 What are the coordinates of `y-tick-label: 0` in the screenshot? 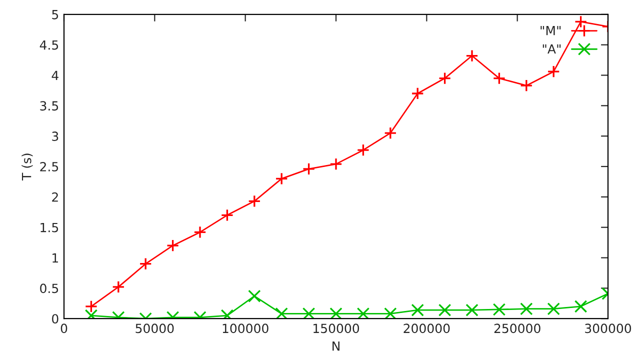 It's located at (55, 319).